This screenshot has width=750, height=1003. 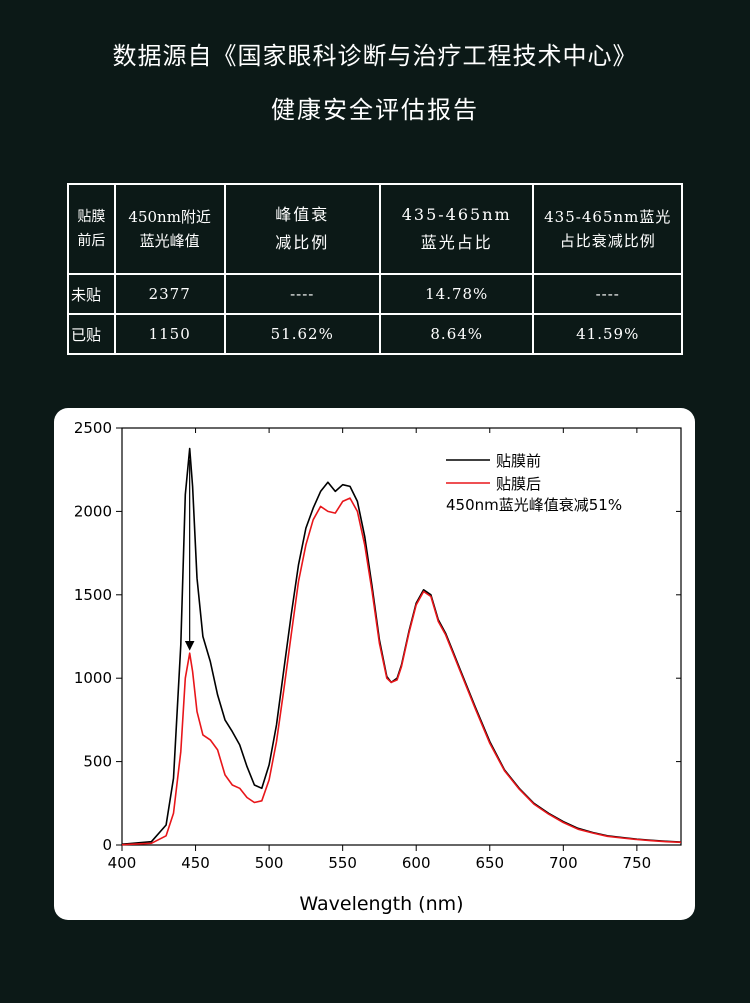 I want to click on x-tick-label: 600, so click(x=416, y=863).